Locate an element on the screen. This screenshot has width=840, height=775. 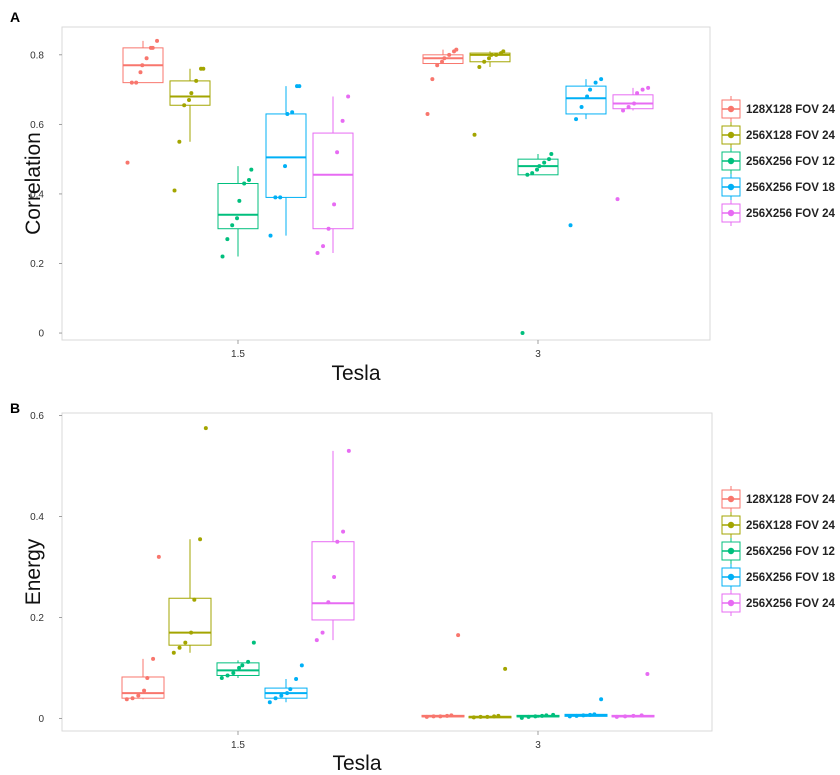
legend-item-256x256-fov-24: 256X256 FOV 24 is located at coordinates (778, 603).